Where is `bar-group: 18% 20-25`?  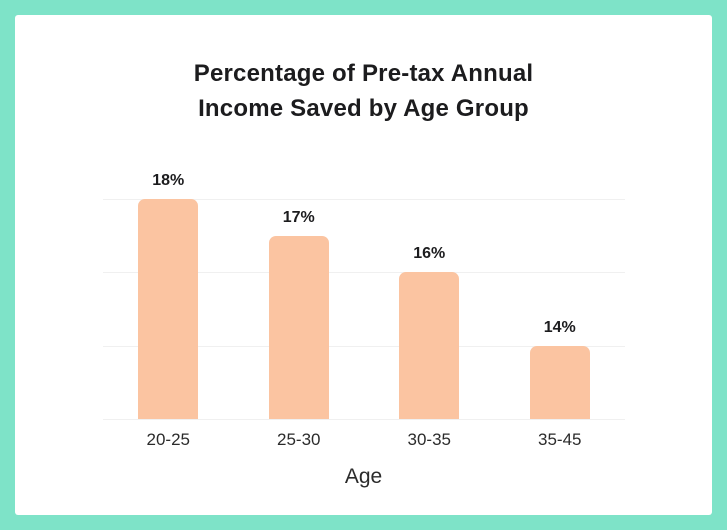
bar-group: 18% 20-25 is located at coordinates (168, 310).